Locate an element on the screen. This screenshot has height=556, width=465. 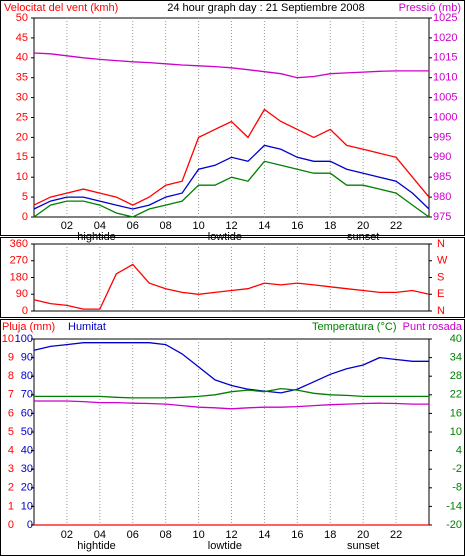
y-tick-label: 4 is located at coordinates (11, 451).